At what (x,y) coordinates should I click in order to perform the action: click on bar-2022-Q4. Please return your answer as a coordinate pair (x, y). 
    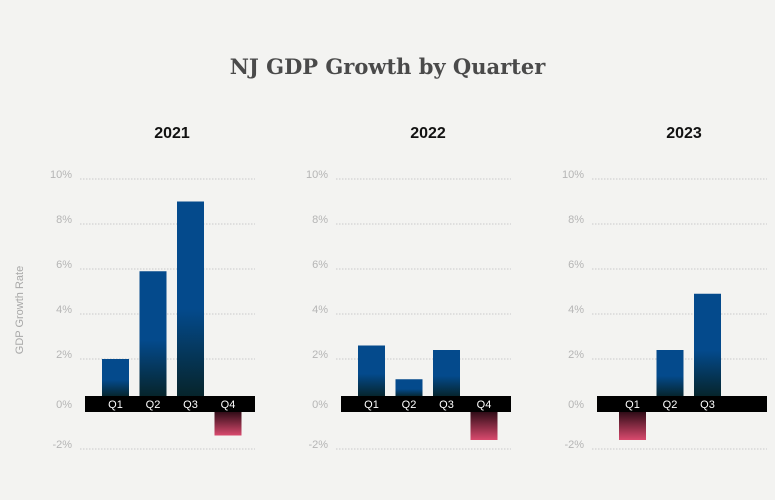
    Looking at the image, I should click on (484, 425).